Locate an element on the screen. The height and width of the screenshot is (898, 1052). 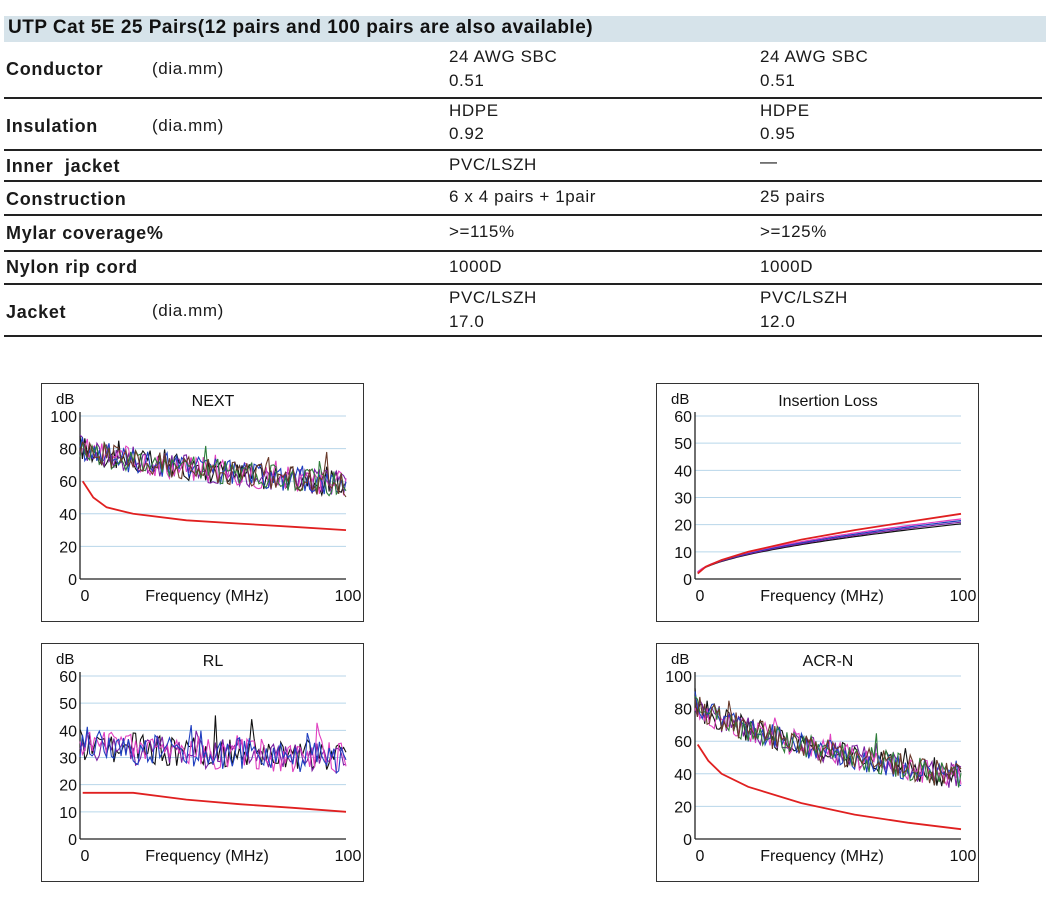
row-insulation-col2-line2: 0.95 is located at coordinates (778, 133).